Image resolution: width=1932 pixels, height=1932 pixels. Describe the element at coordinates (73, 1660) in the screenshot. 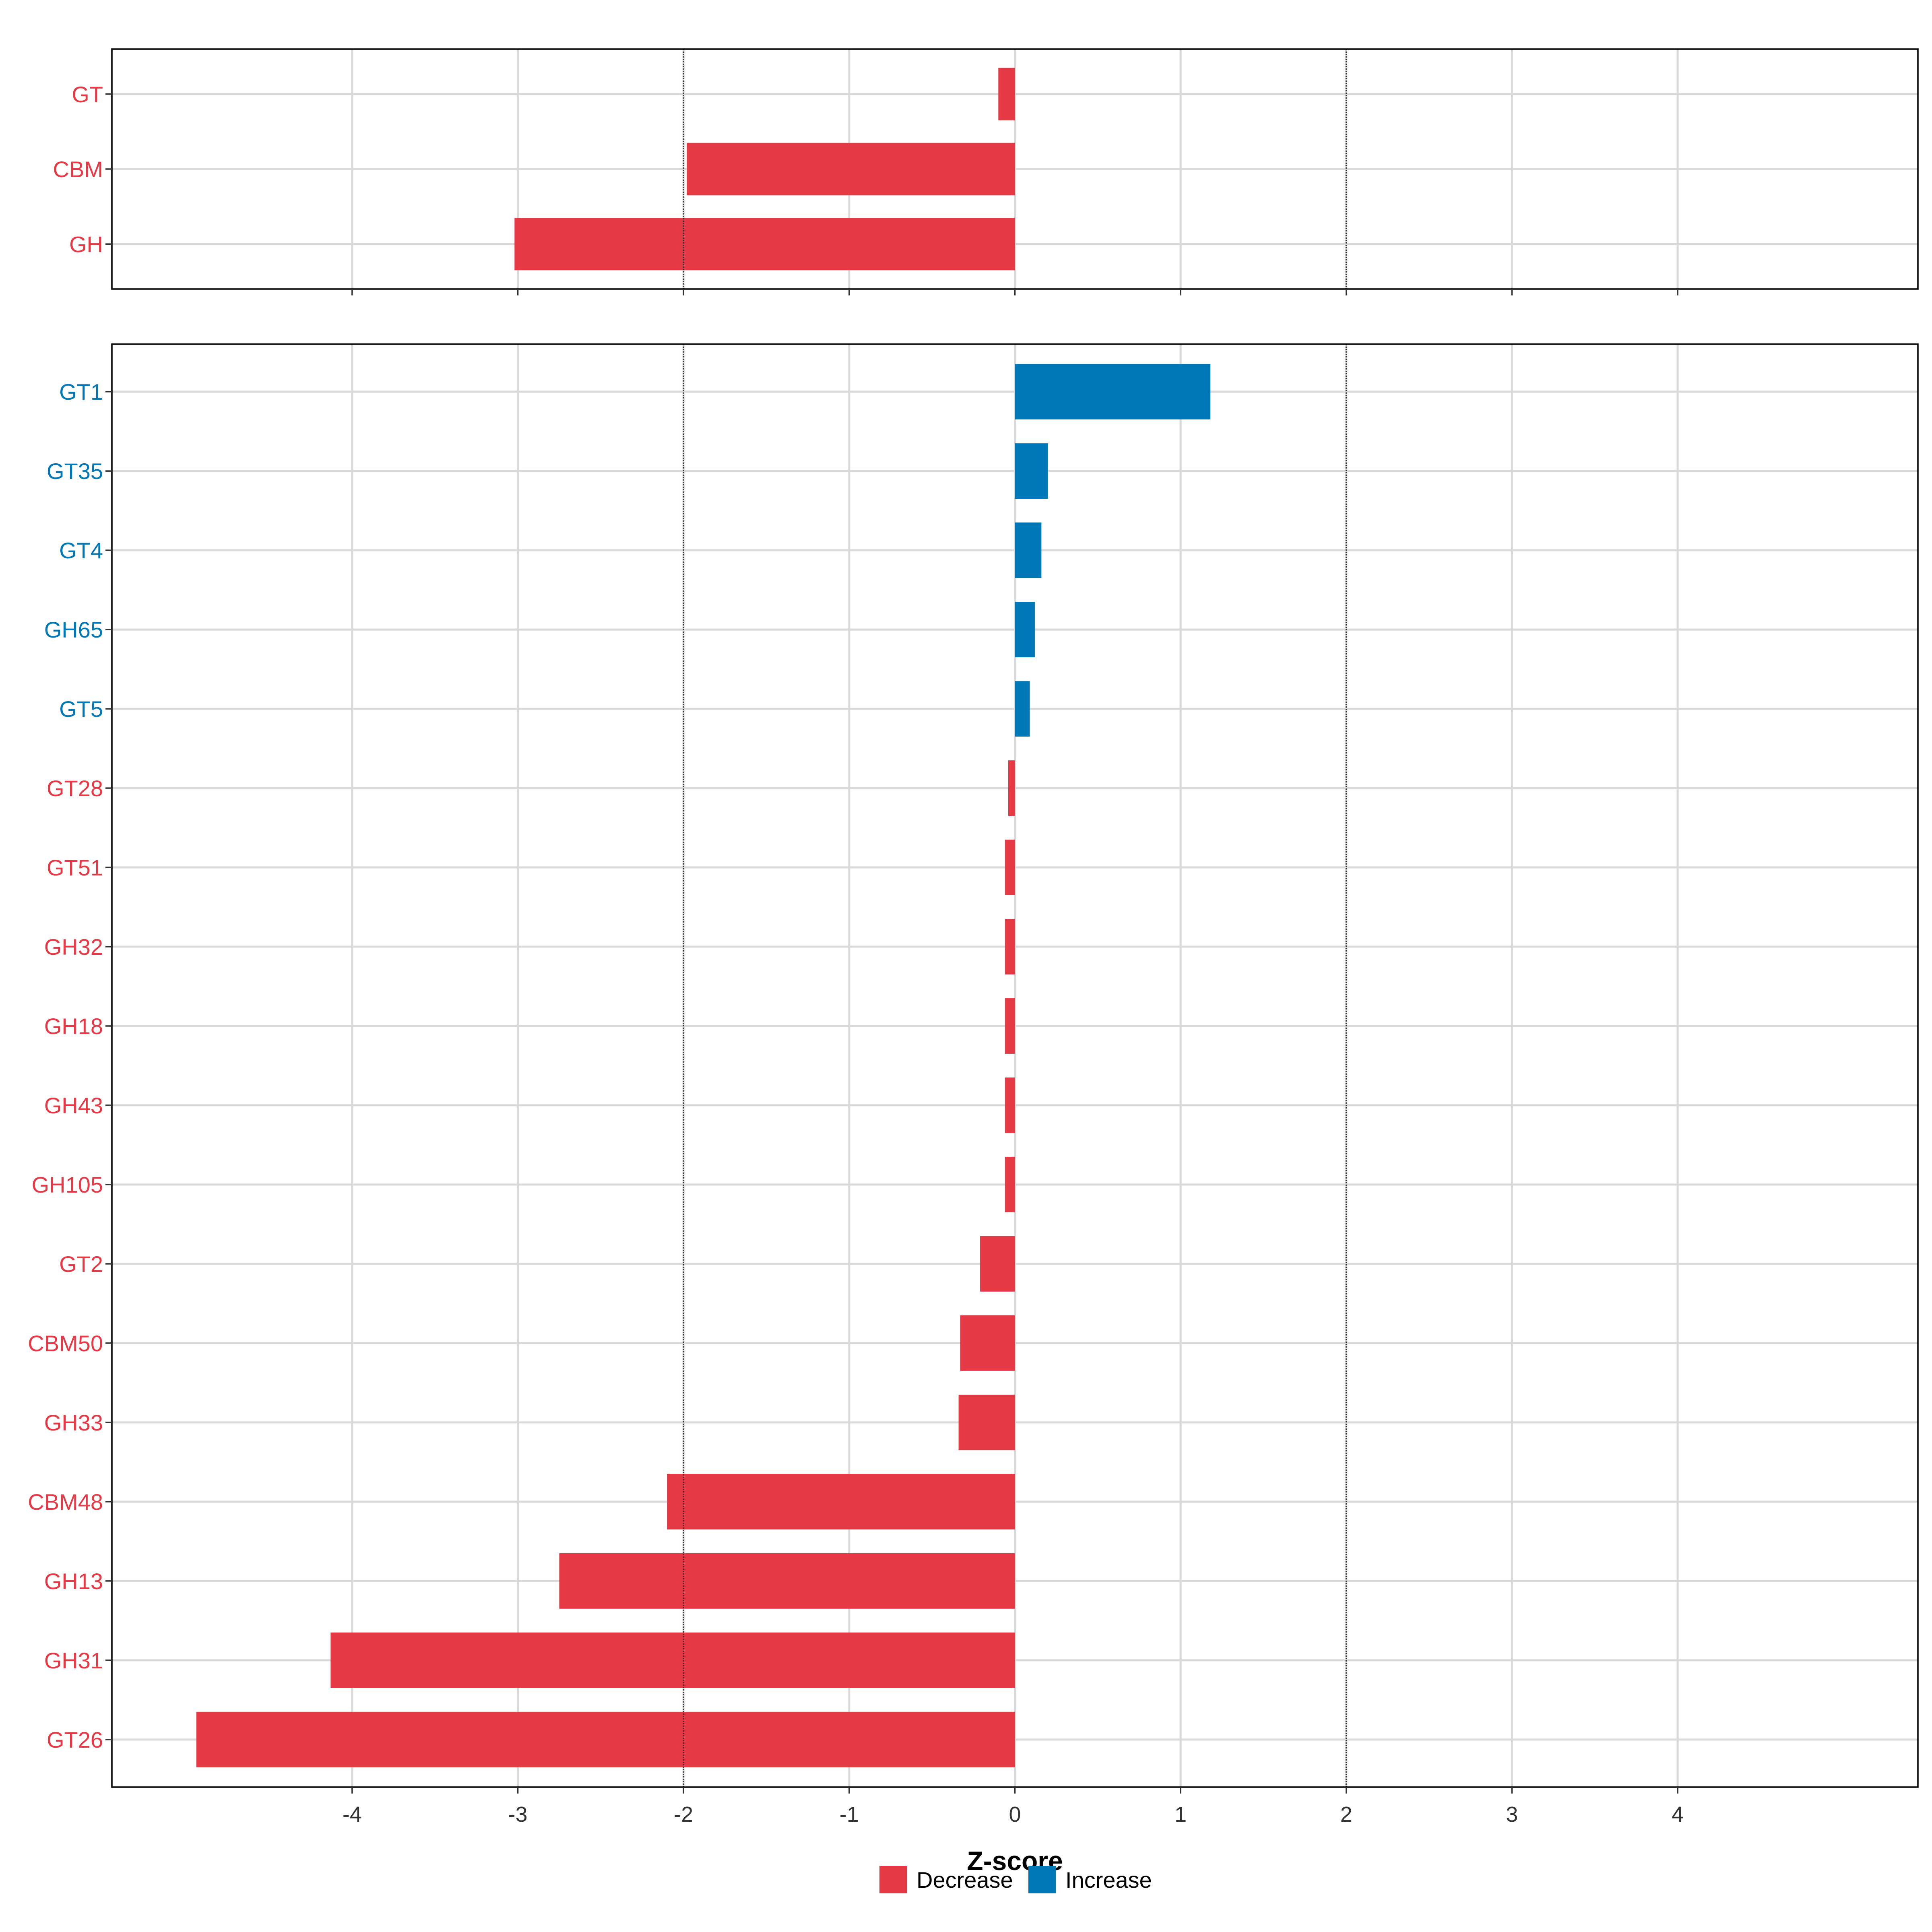

I see `y-tick-label: GH31` at that location.